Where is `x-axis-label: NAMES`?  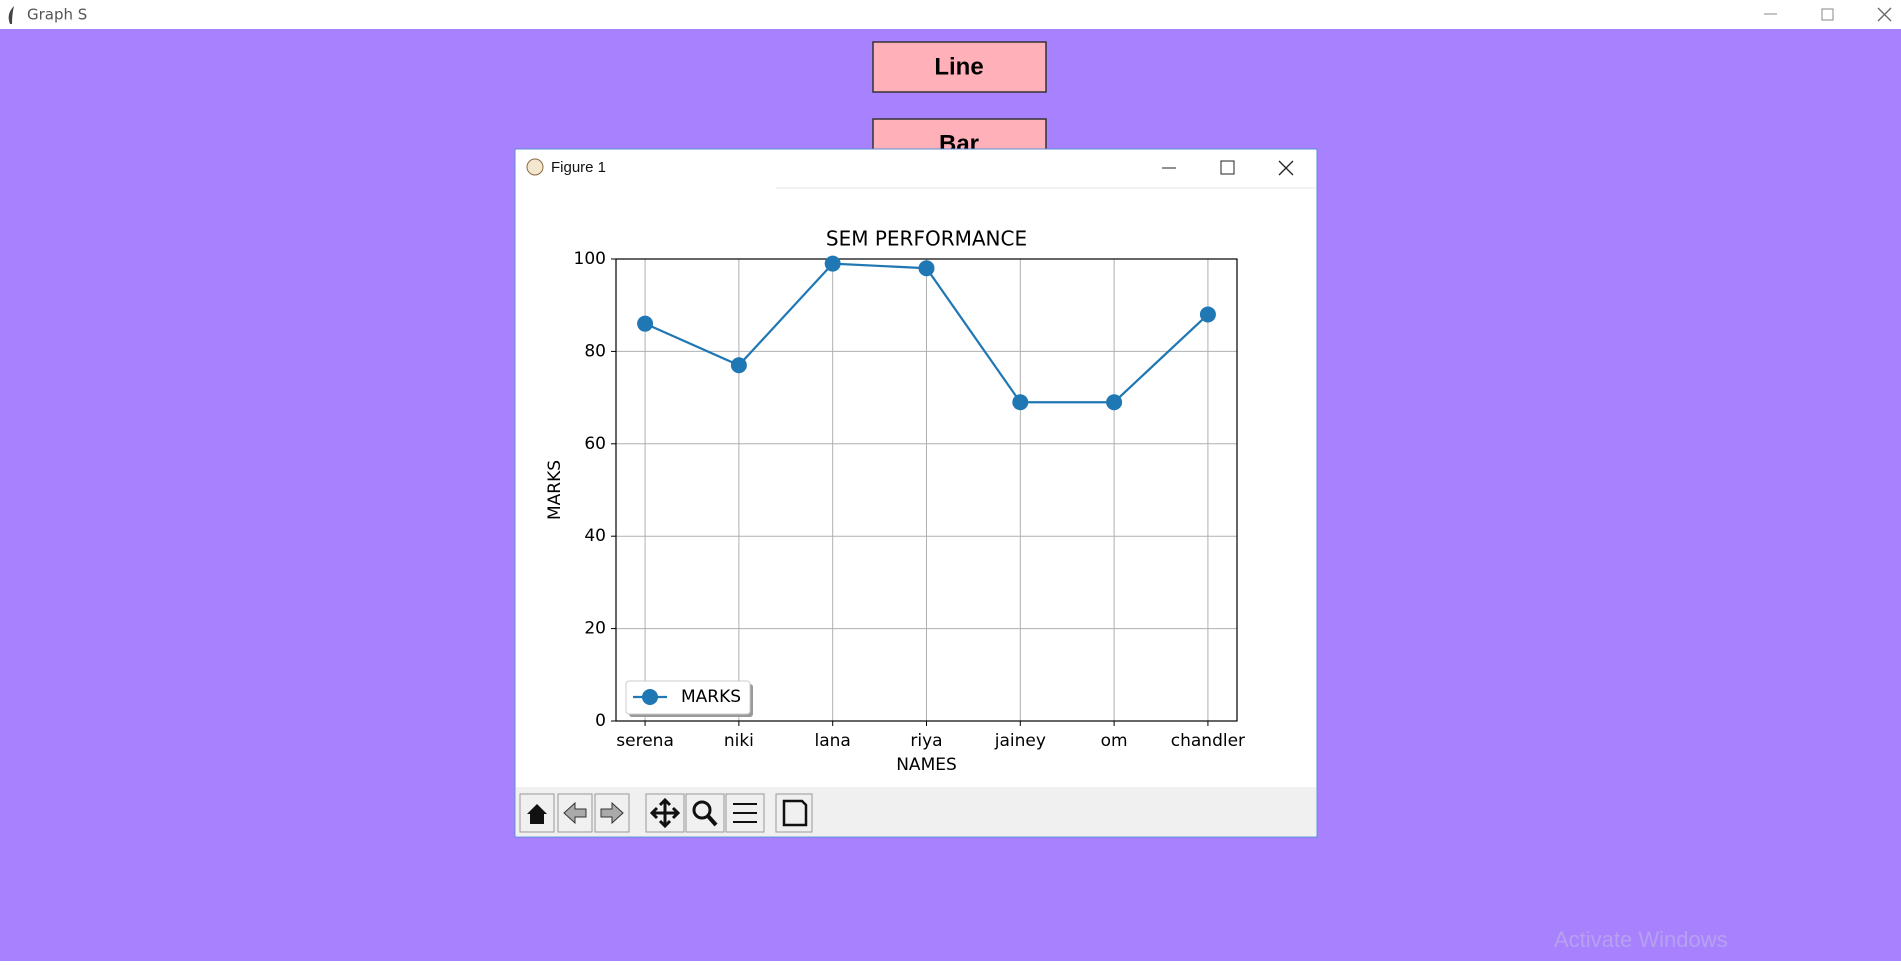
x-axis-label: NAMES is located at coordinates (926, 765).